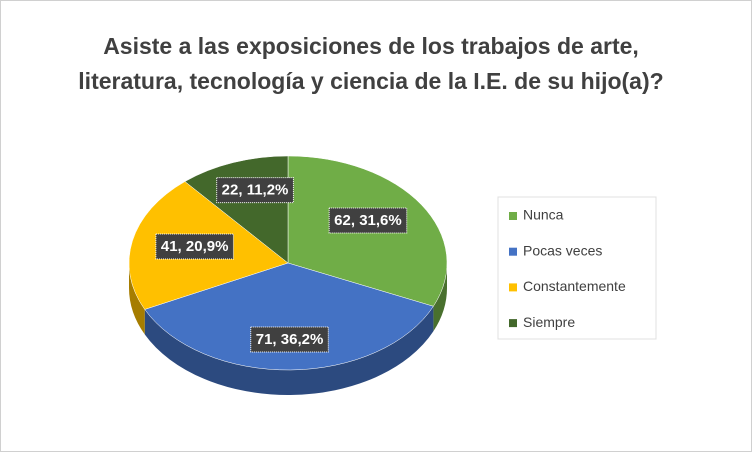  I want to click on legend-label: Constantemente, so click(574, 286).